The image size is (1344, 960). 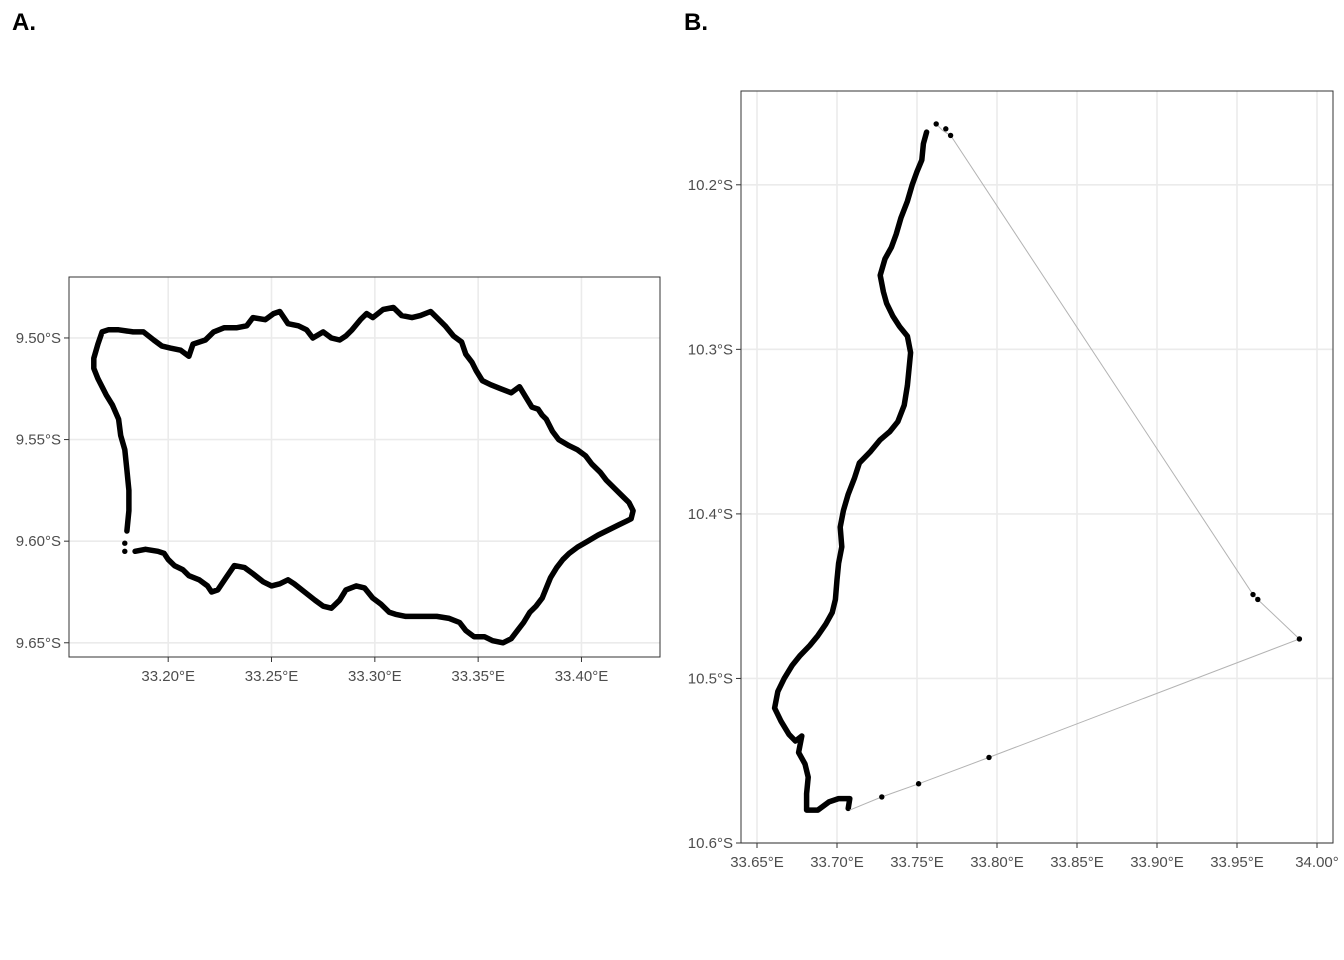 What do you see at coordinates (710, 678) in the screenshot?
I see `panel-b-y-tick-label-3: 10.5°S` at bounding box center [710, 678].